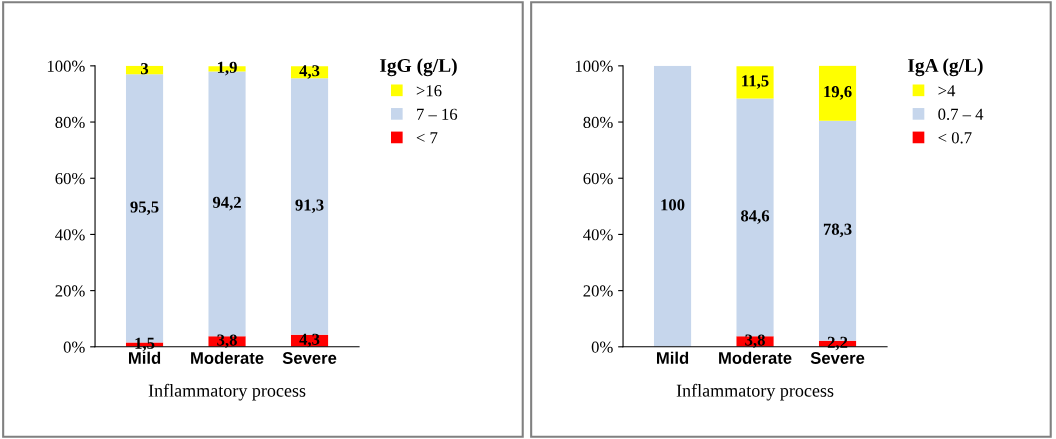  Describe the element at coordinates (947, 91) in the screenshot. I see `legend-label: >4` at that location.